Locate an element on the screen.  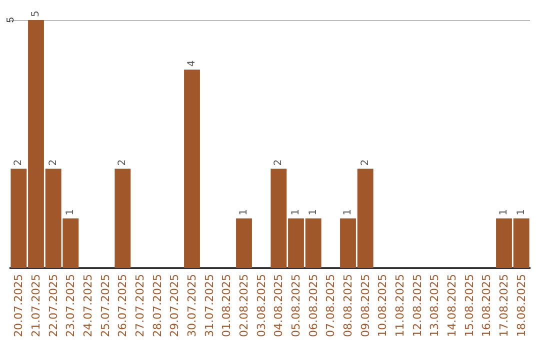
x-tick-label: 21.07.2025 is located at coordinates (36, 306).